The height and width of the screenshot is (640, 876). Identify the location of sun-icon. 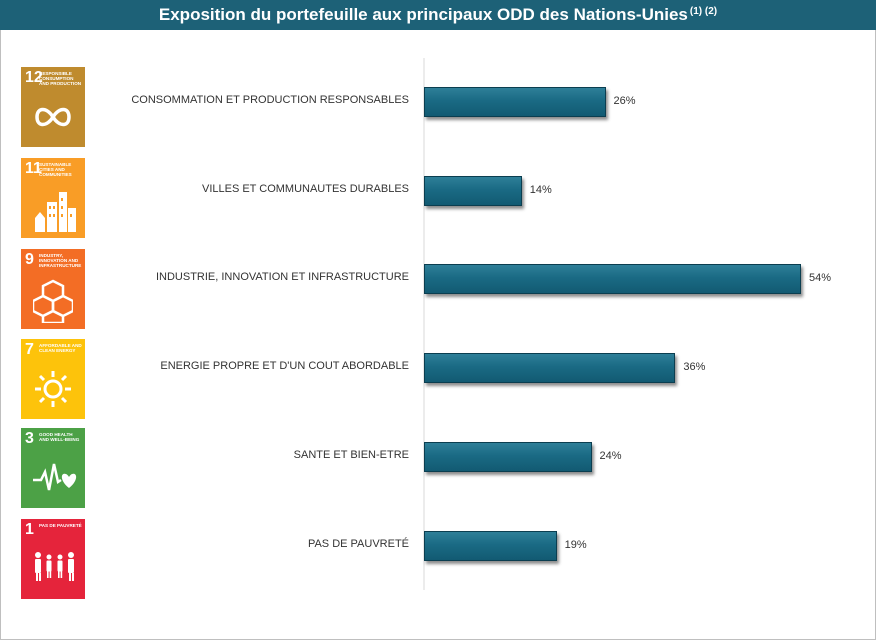
(53, 389).